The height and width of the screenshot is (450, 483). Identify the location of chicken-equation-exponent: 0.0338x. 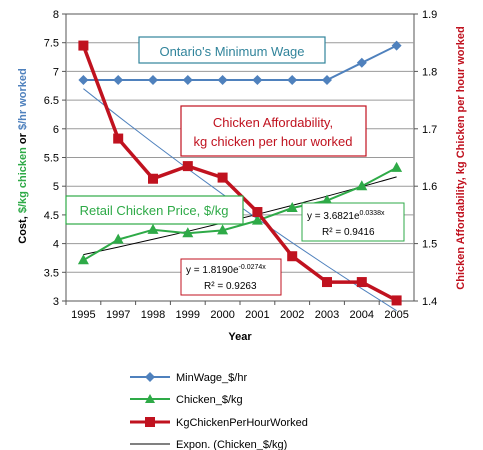
(372, 213).